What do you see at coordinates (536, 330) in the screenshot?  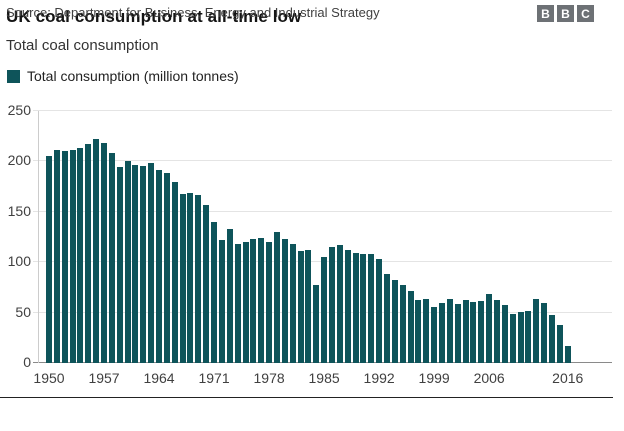 I see `bar-2012` at bounding box center [536, 330].